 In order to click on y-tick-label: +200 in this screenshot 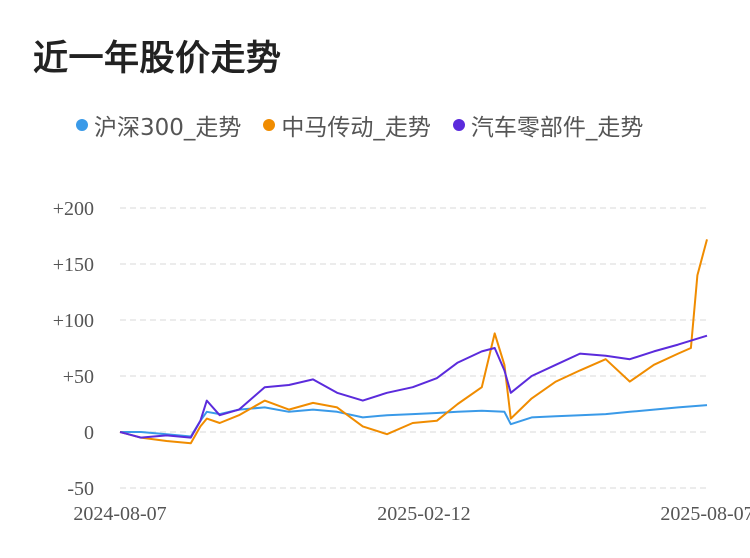, I will do `click(73, 209)`.